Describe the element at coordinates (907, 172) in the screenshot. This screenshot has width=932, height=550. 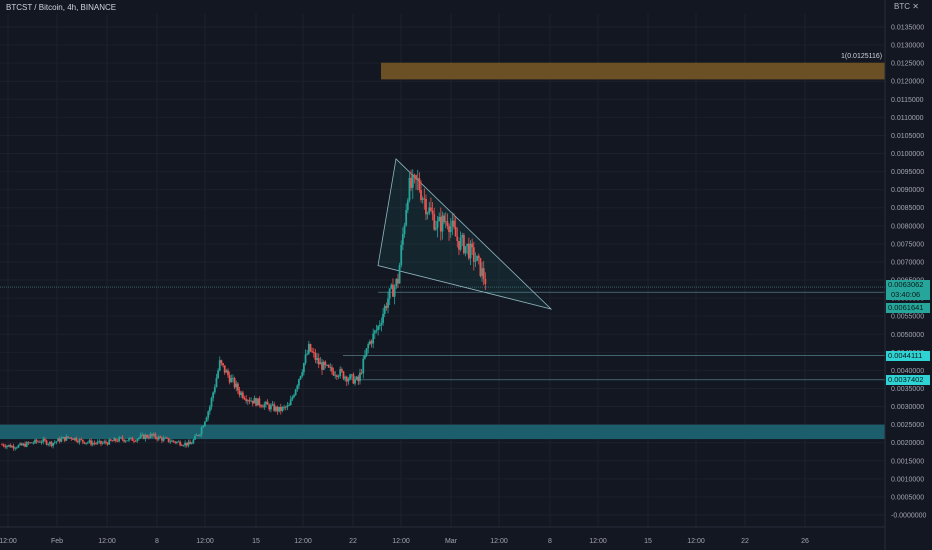
I see `y-tick-label: 0.0095000` at that location.